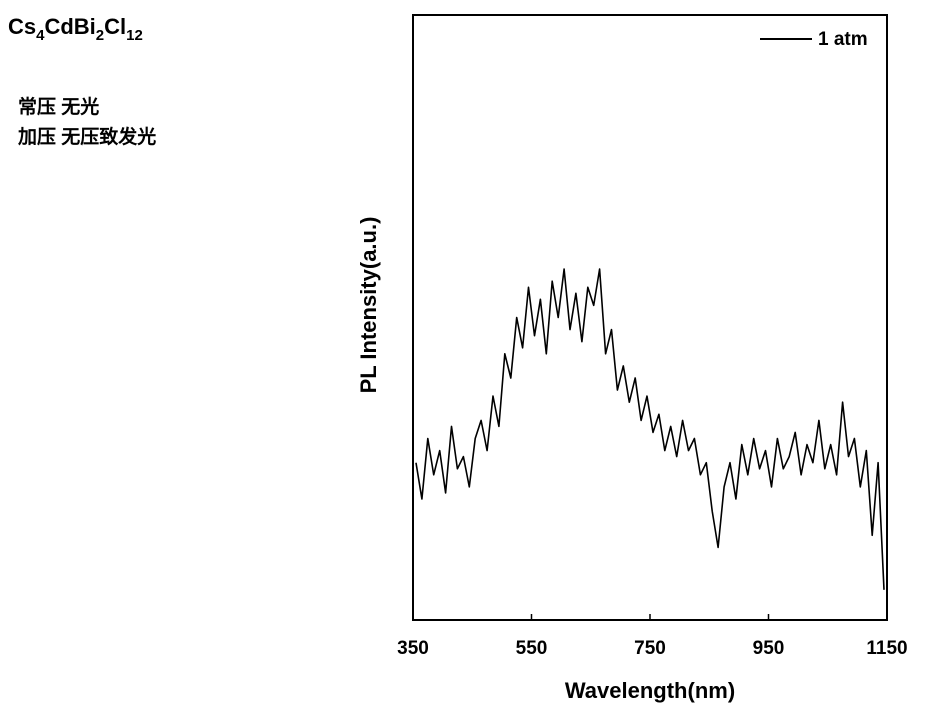  What do you see at coordinates (532, 648) in the screenshot?
I see `x-tick-label: 550` at bounding box center [532, 648].